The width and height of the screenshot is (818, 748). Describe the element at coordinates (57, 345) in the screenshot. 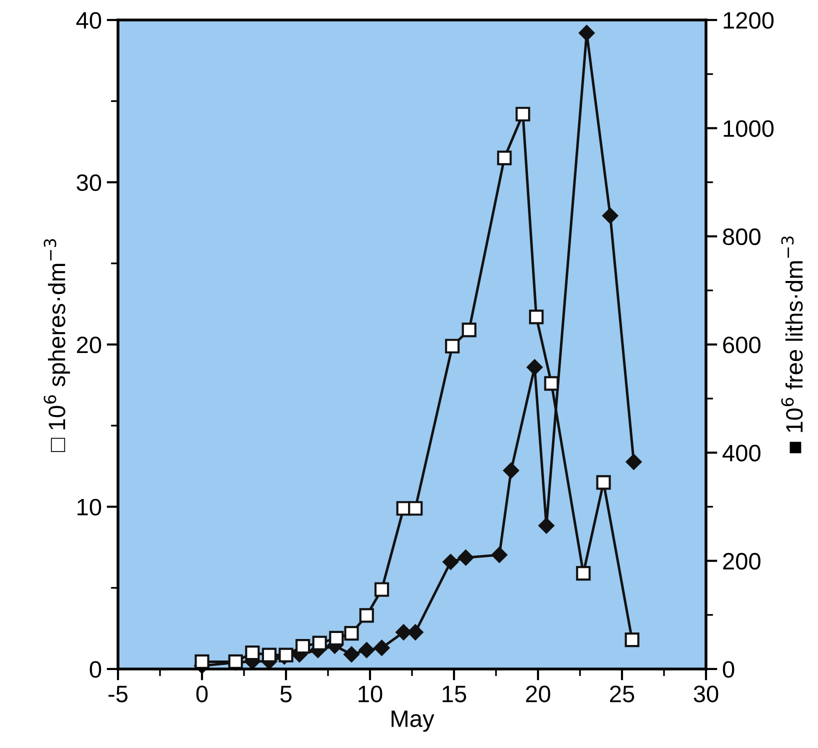

I see `y-axis-title: □ 10$^{6}$ spheres·dm$^{−3}$` at that location.